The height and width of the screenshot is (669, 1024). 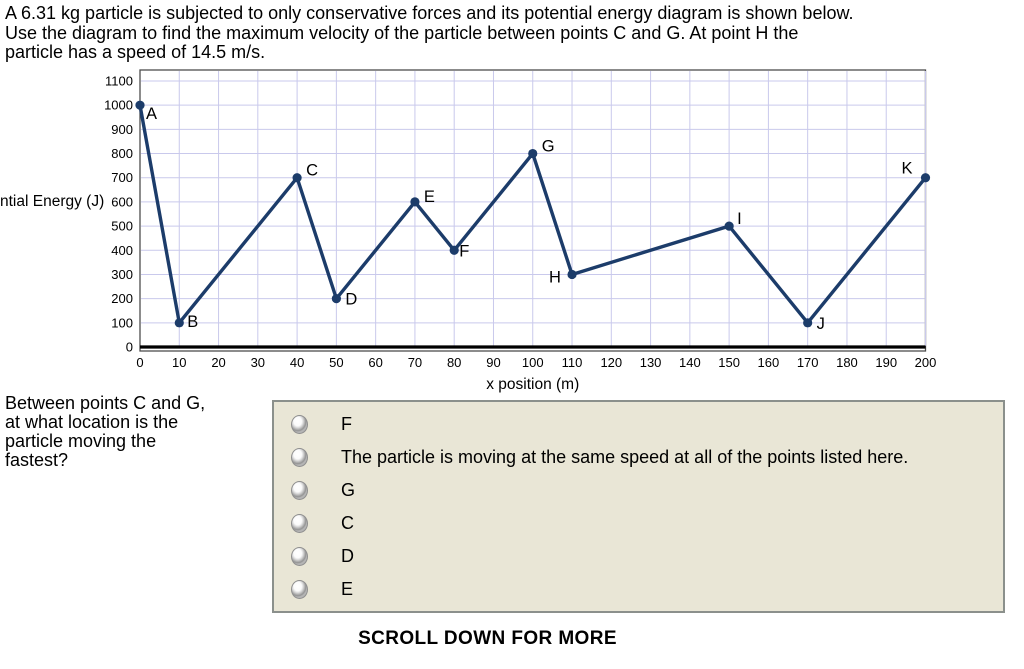 I want to click on x-tick-label: 190, so click(x=886, y=362).